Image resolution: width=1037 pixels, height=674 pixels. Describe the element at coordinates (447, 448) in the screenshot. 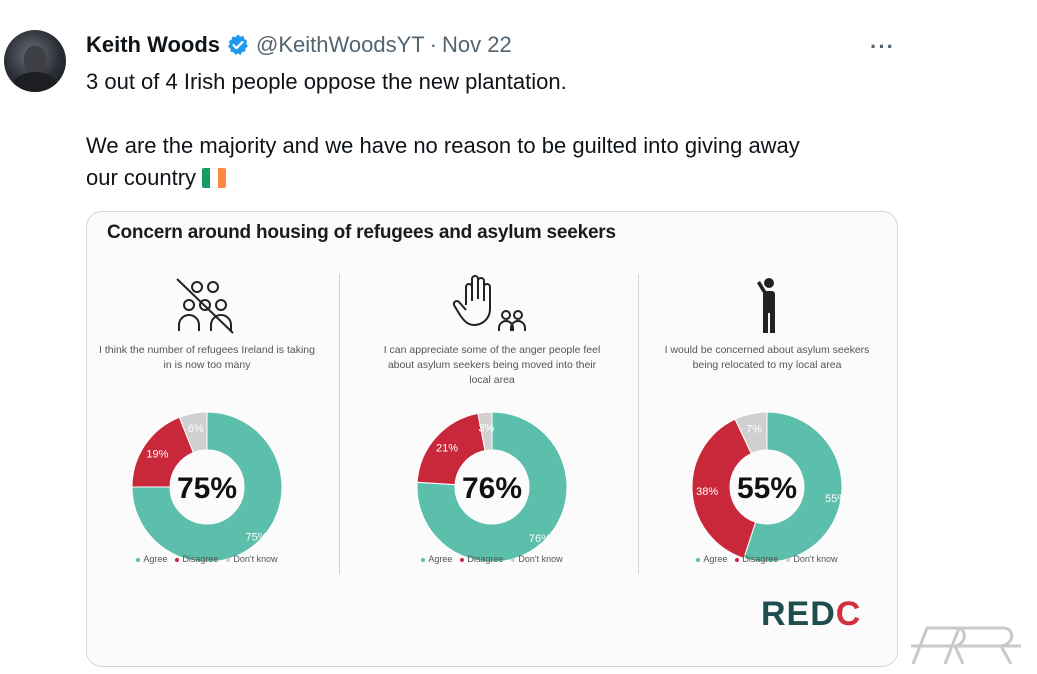

I see `slice-label-disagree: 21%` at that location.